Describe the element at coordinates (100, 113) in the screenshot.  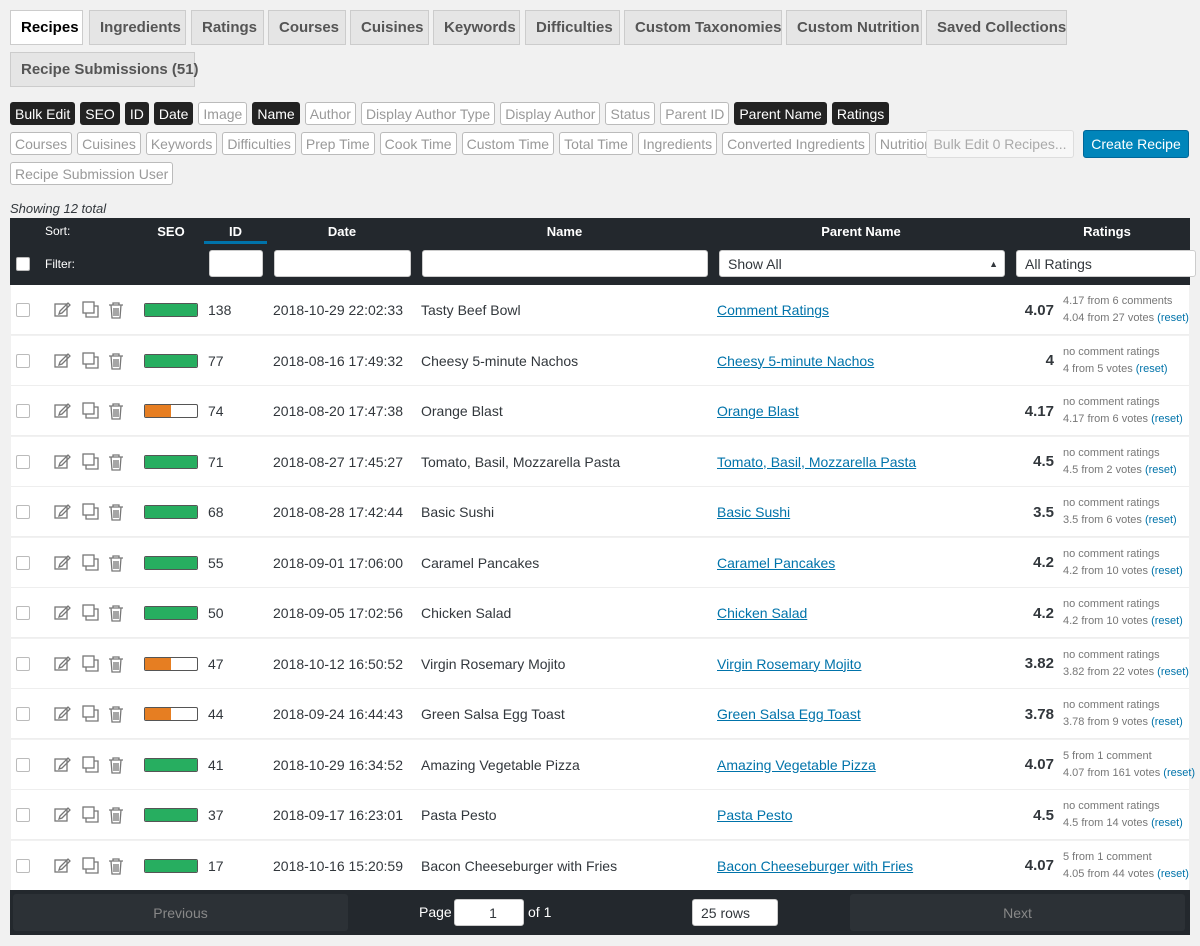
I see `column-toggle: SEO` at that location.